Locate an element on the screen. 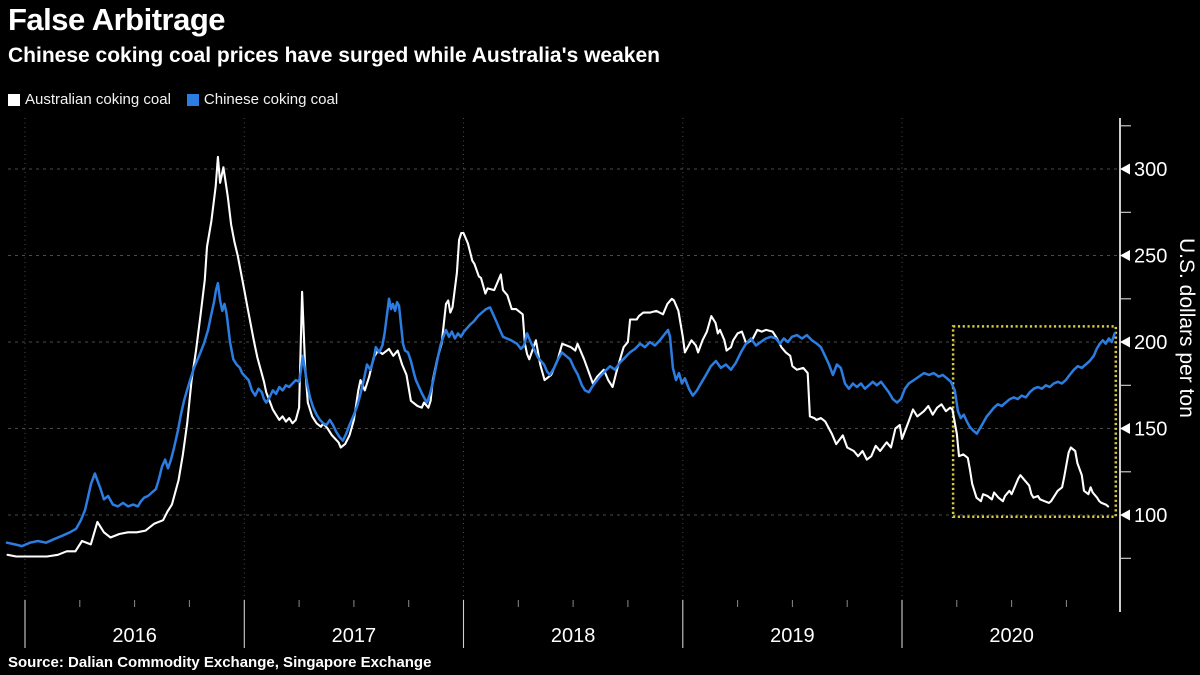 This screenshot has height=675, width=1200. x-tick-label: 2016 is located at coordinates (134, 636).